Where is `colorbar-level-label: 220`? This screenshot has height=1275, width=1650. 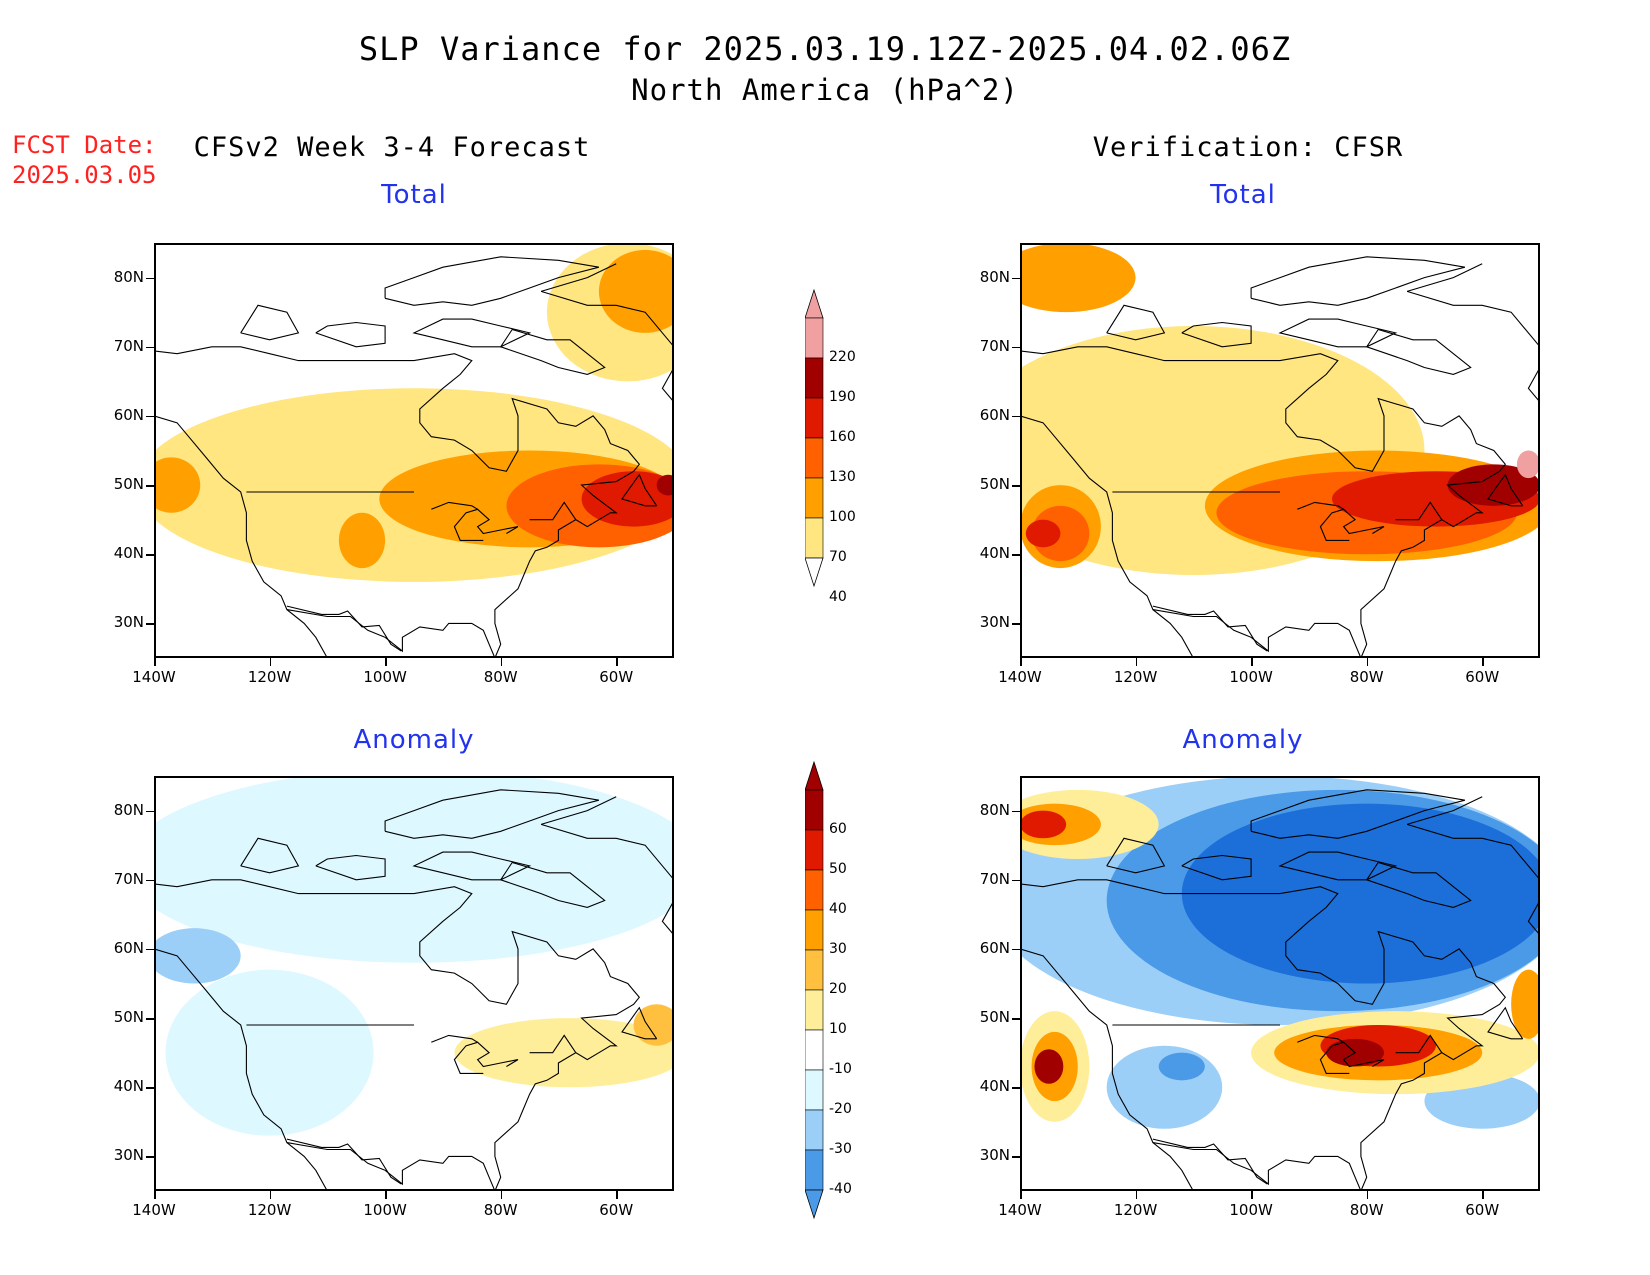 colorbar-level-label: 220 is located at coordinates (842, 357).